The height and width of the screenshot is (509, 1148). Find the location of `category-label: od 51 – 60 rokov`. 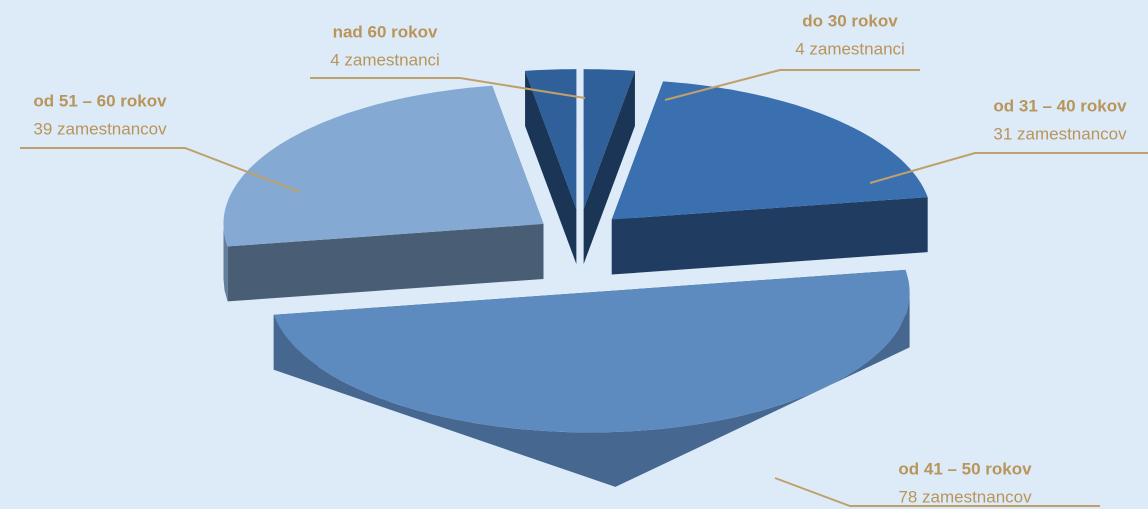

category-label: od 51 – 60 rokov is located at coordinates (100, 100).